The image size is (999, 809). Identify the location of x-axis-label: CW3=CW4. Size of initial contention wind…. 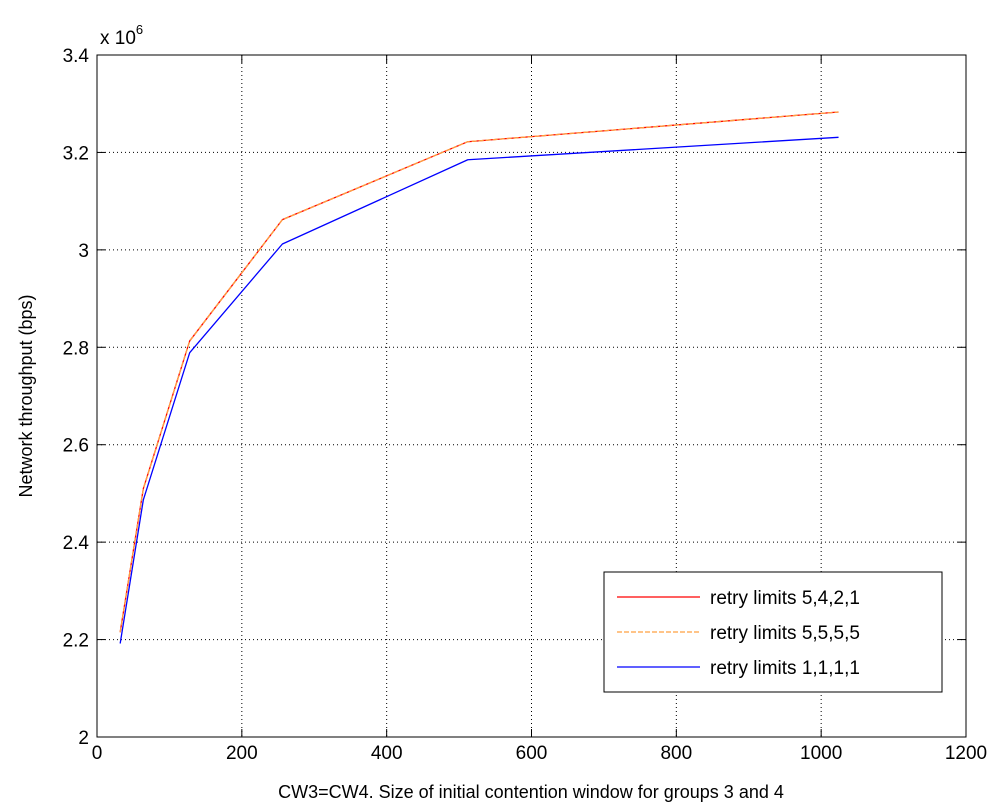
(531, 792).